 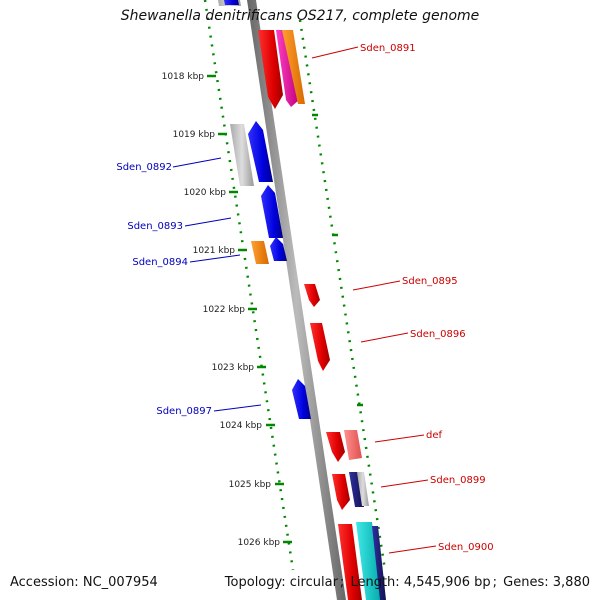 I want to click on genes-label: Genes:, so click(x=526, y=582).